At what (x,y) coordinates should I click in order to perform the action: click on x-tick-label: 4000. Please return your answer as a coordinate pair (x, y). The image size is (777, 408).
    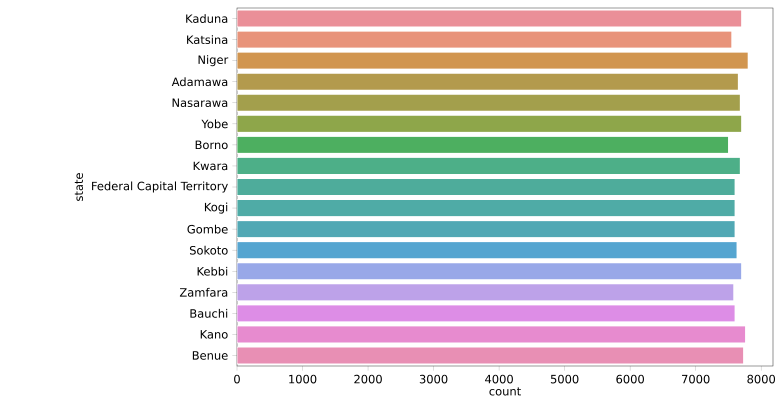
    Looking at the image, I should click on (499, 379).